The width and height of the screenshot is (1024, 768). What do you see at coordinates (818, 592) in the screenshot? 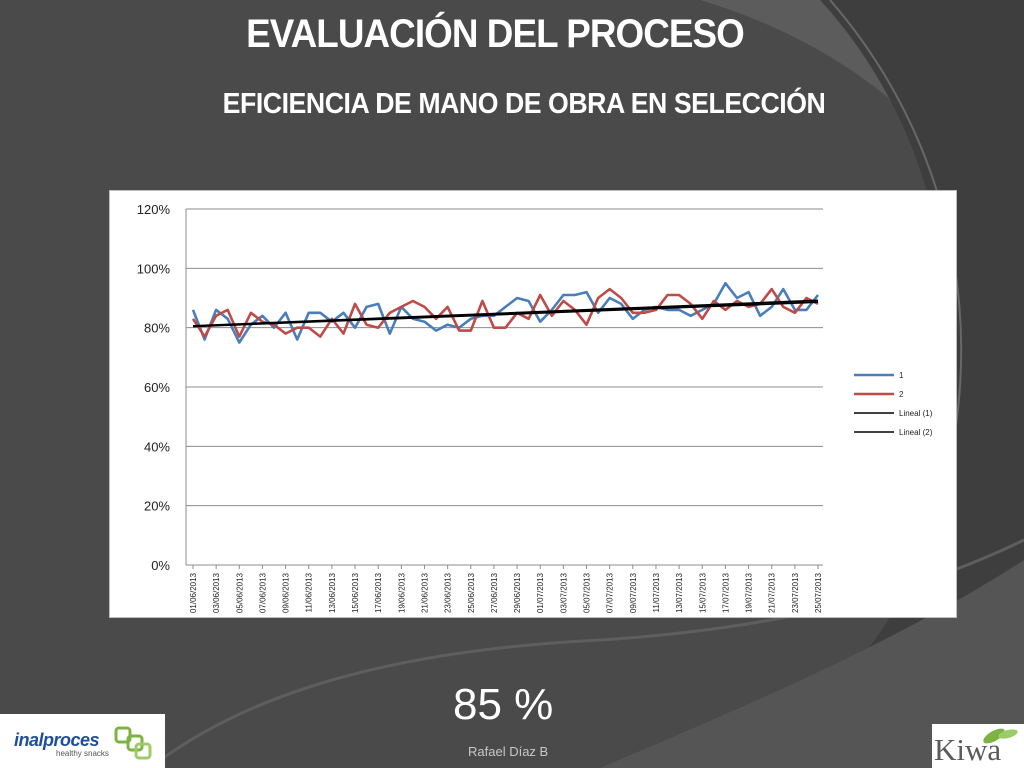
I see `x-tick-label: 25/07/2013` at bounding box center [818, 592].